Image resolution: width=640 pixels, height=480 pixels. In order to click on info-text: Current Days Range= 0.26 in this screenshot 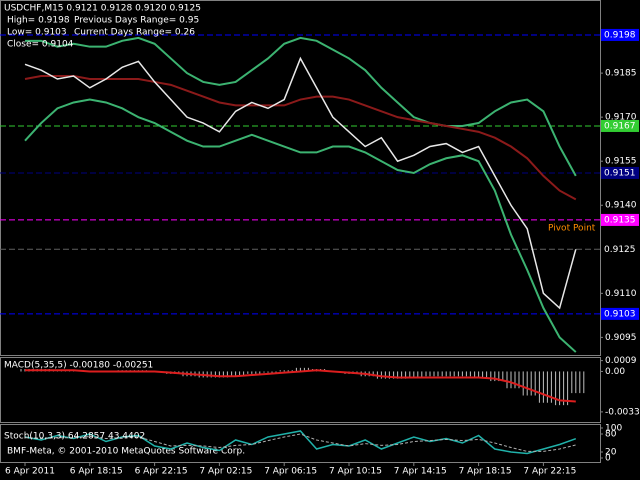, I will do `click(134, 33)`.